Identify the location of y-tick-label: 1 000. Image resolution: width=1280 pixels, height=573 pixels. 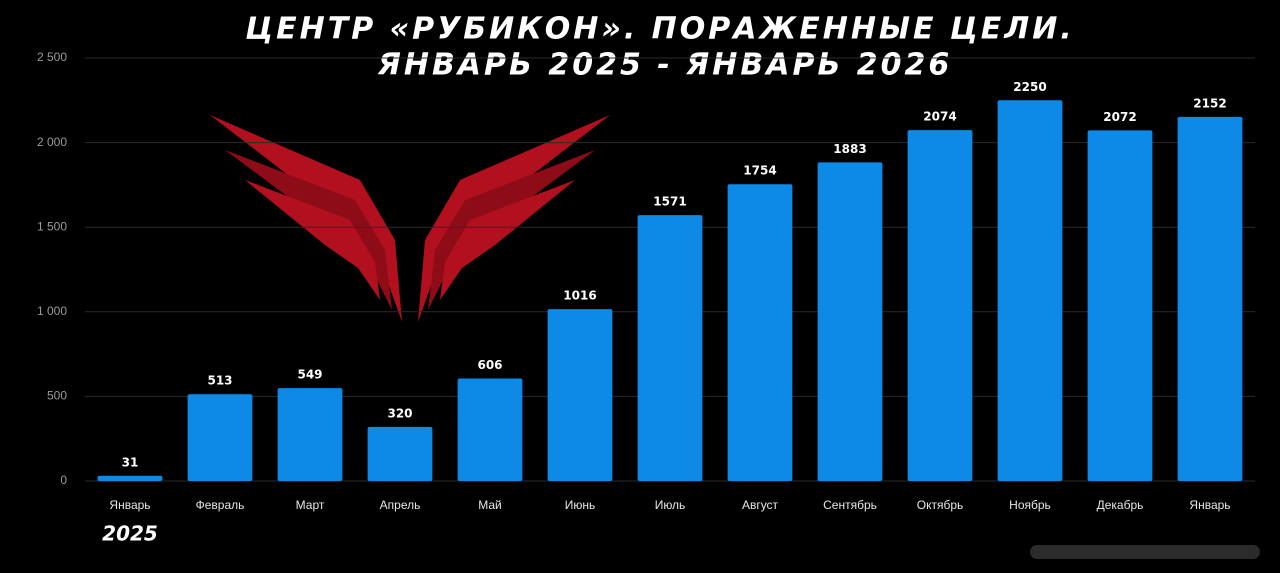
(52, 311).